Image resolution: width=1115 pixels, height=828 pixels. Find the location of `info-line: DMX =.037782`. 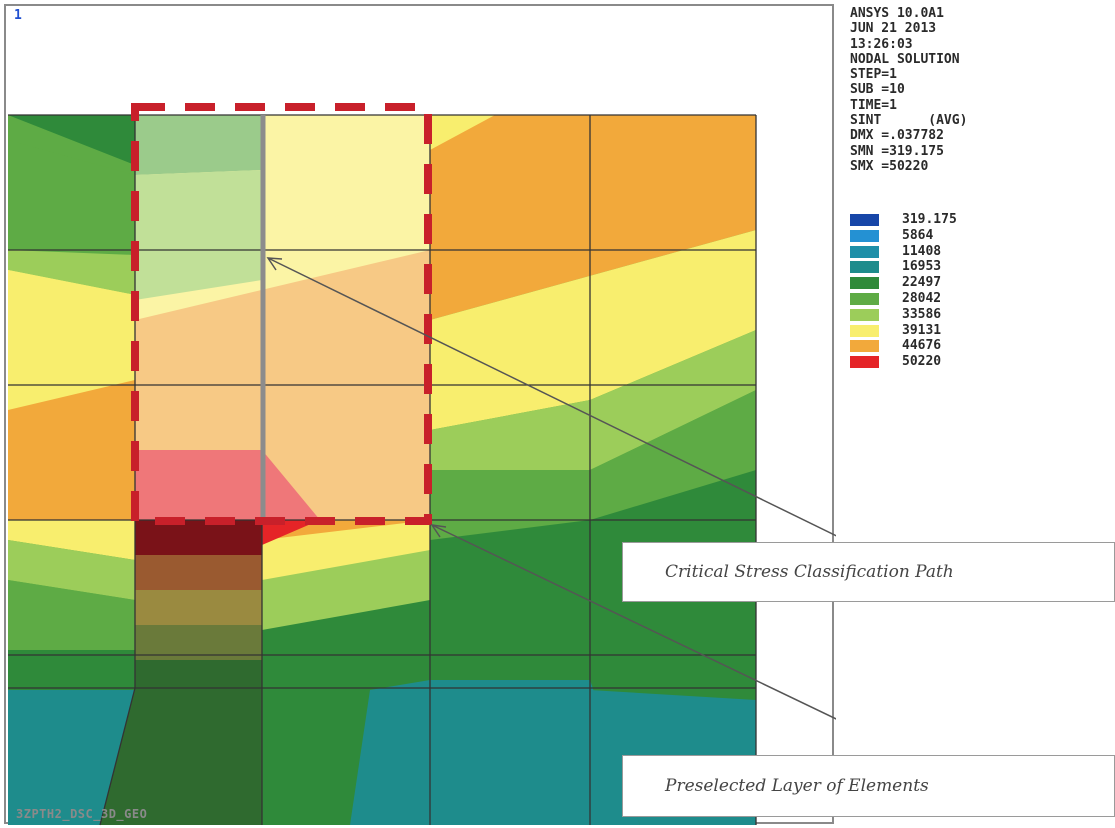

info-line: DMX =.037782 is located at coordinates (897, 136).